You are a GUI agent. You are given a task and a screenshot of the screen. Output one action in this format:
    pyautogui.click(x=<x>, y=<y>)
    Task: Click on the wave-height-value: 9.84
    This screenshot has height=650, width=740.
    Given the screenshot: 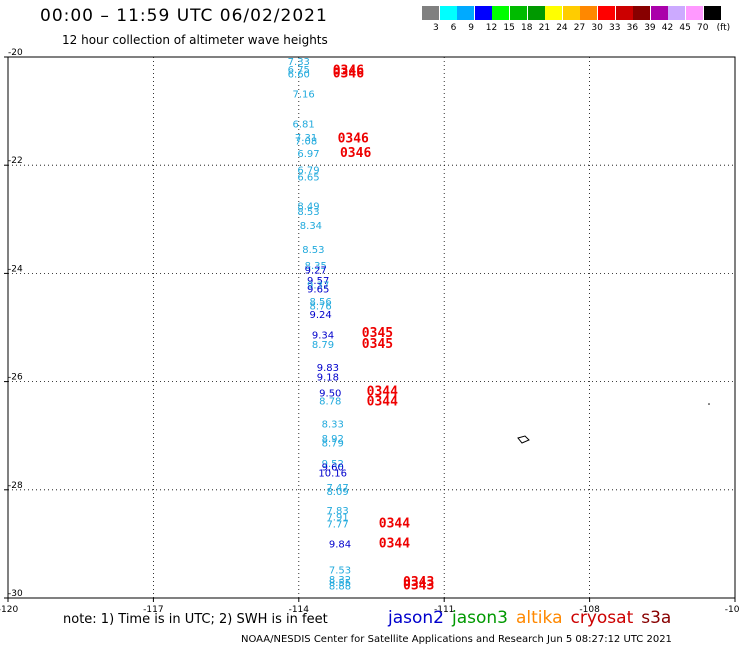 What is the action you would take?
    pyautogui.click(x=340, y=545)
    